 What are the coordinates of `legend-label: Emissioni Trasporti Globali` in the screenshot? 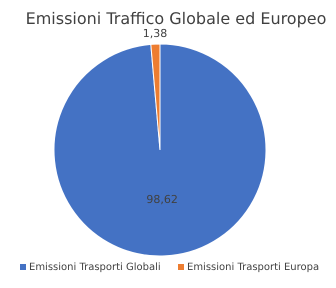 It's located at (95, 267).